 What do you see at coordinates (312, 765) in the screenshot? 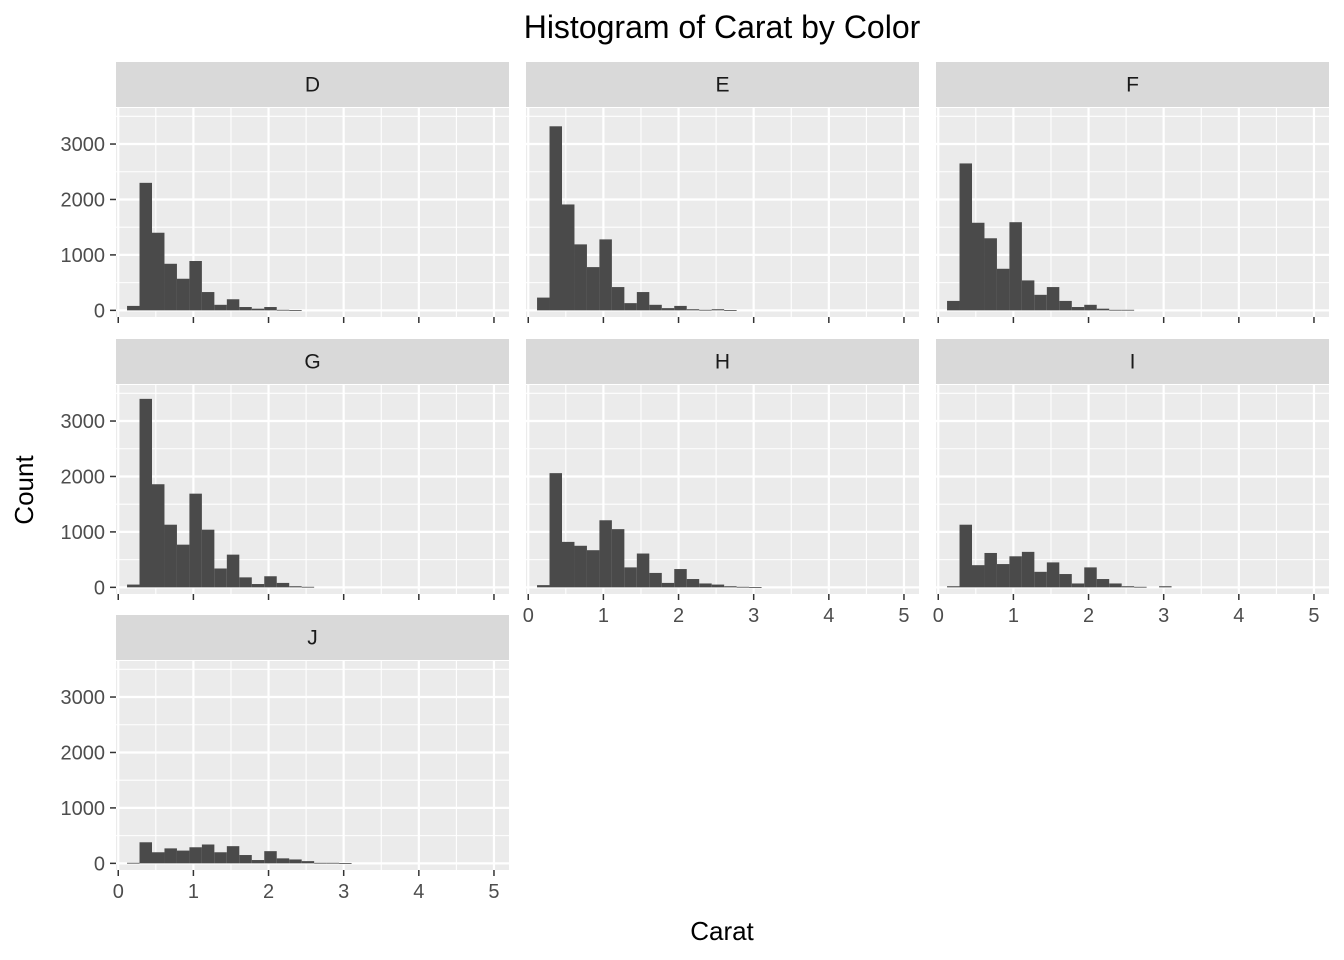
I see `panel-background` at bounding box center [312, 765].